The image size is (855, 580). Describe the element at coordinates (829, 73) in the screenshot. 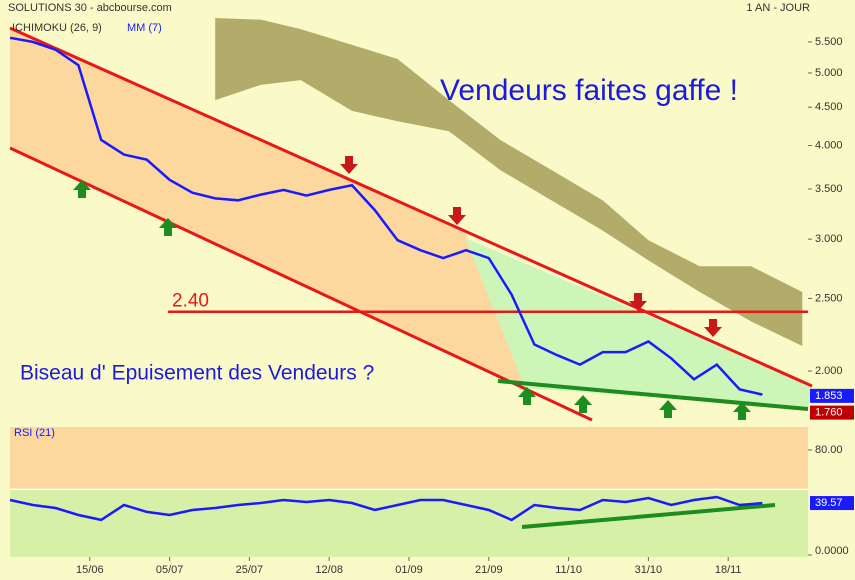

I see `y-tick-label: 5.000` at that location.